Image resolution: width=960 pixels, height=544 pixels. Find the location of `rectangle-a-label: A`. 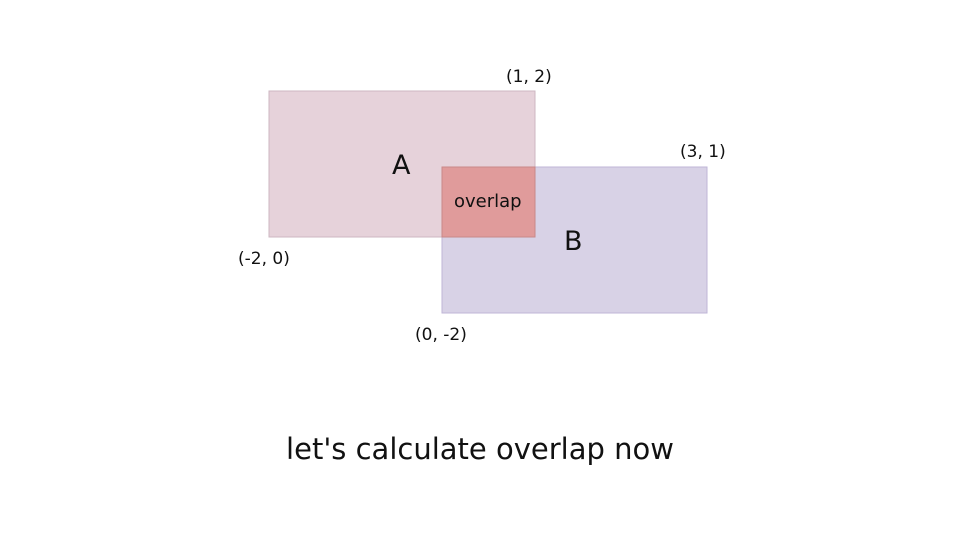

rectangle-a-label: A is located at coordinates (401, 165).